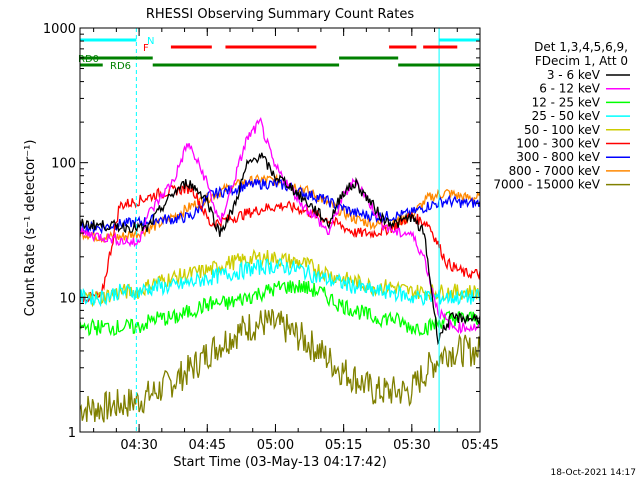 This screenshot has height=480, width=640. Describe the element at coordinates (566, 116) in the screenshot. I see `legend-label-3: 25 - 50 keV` at that location.